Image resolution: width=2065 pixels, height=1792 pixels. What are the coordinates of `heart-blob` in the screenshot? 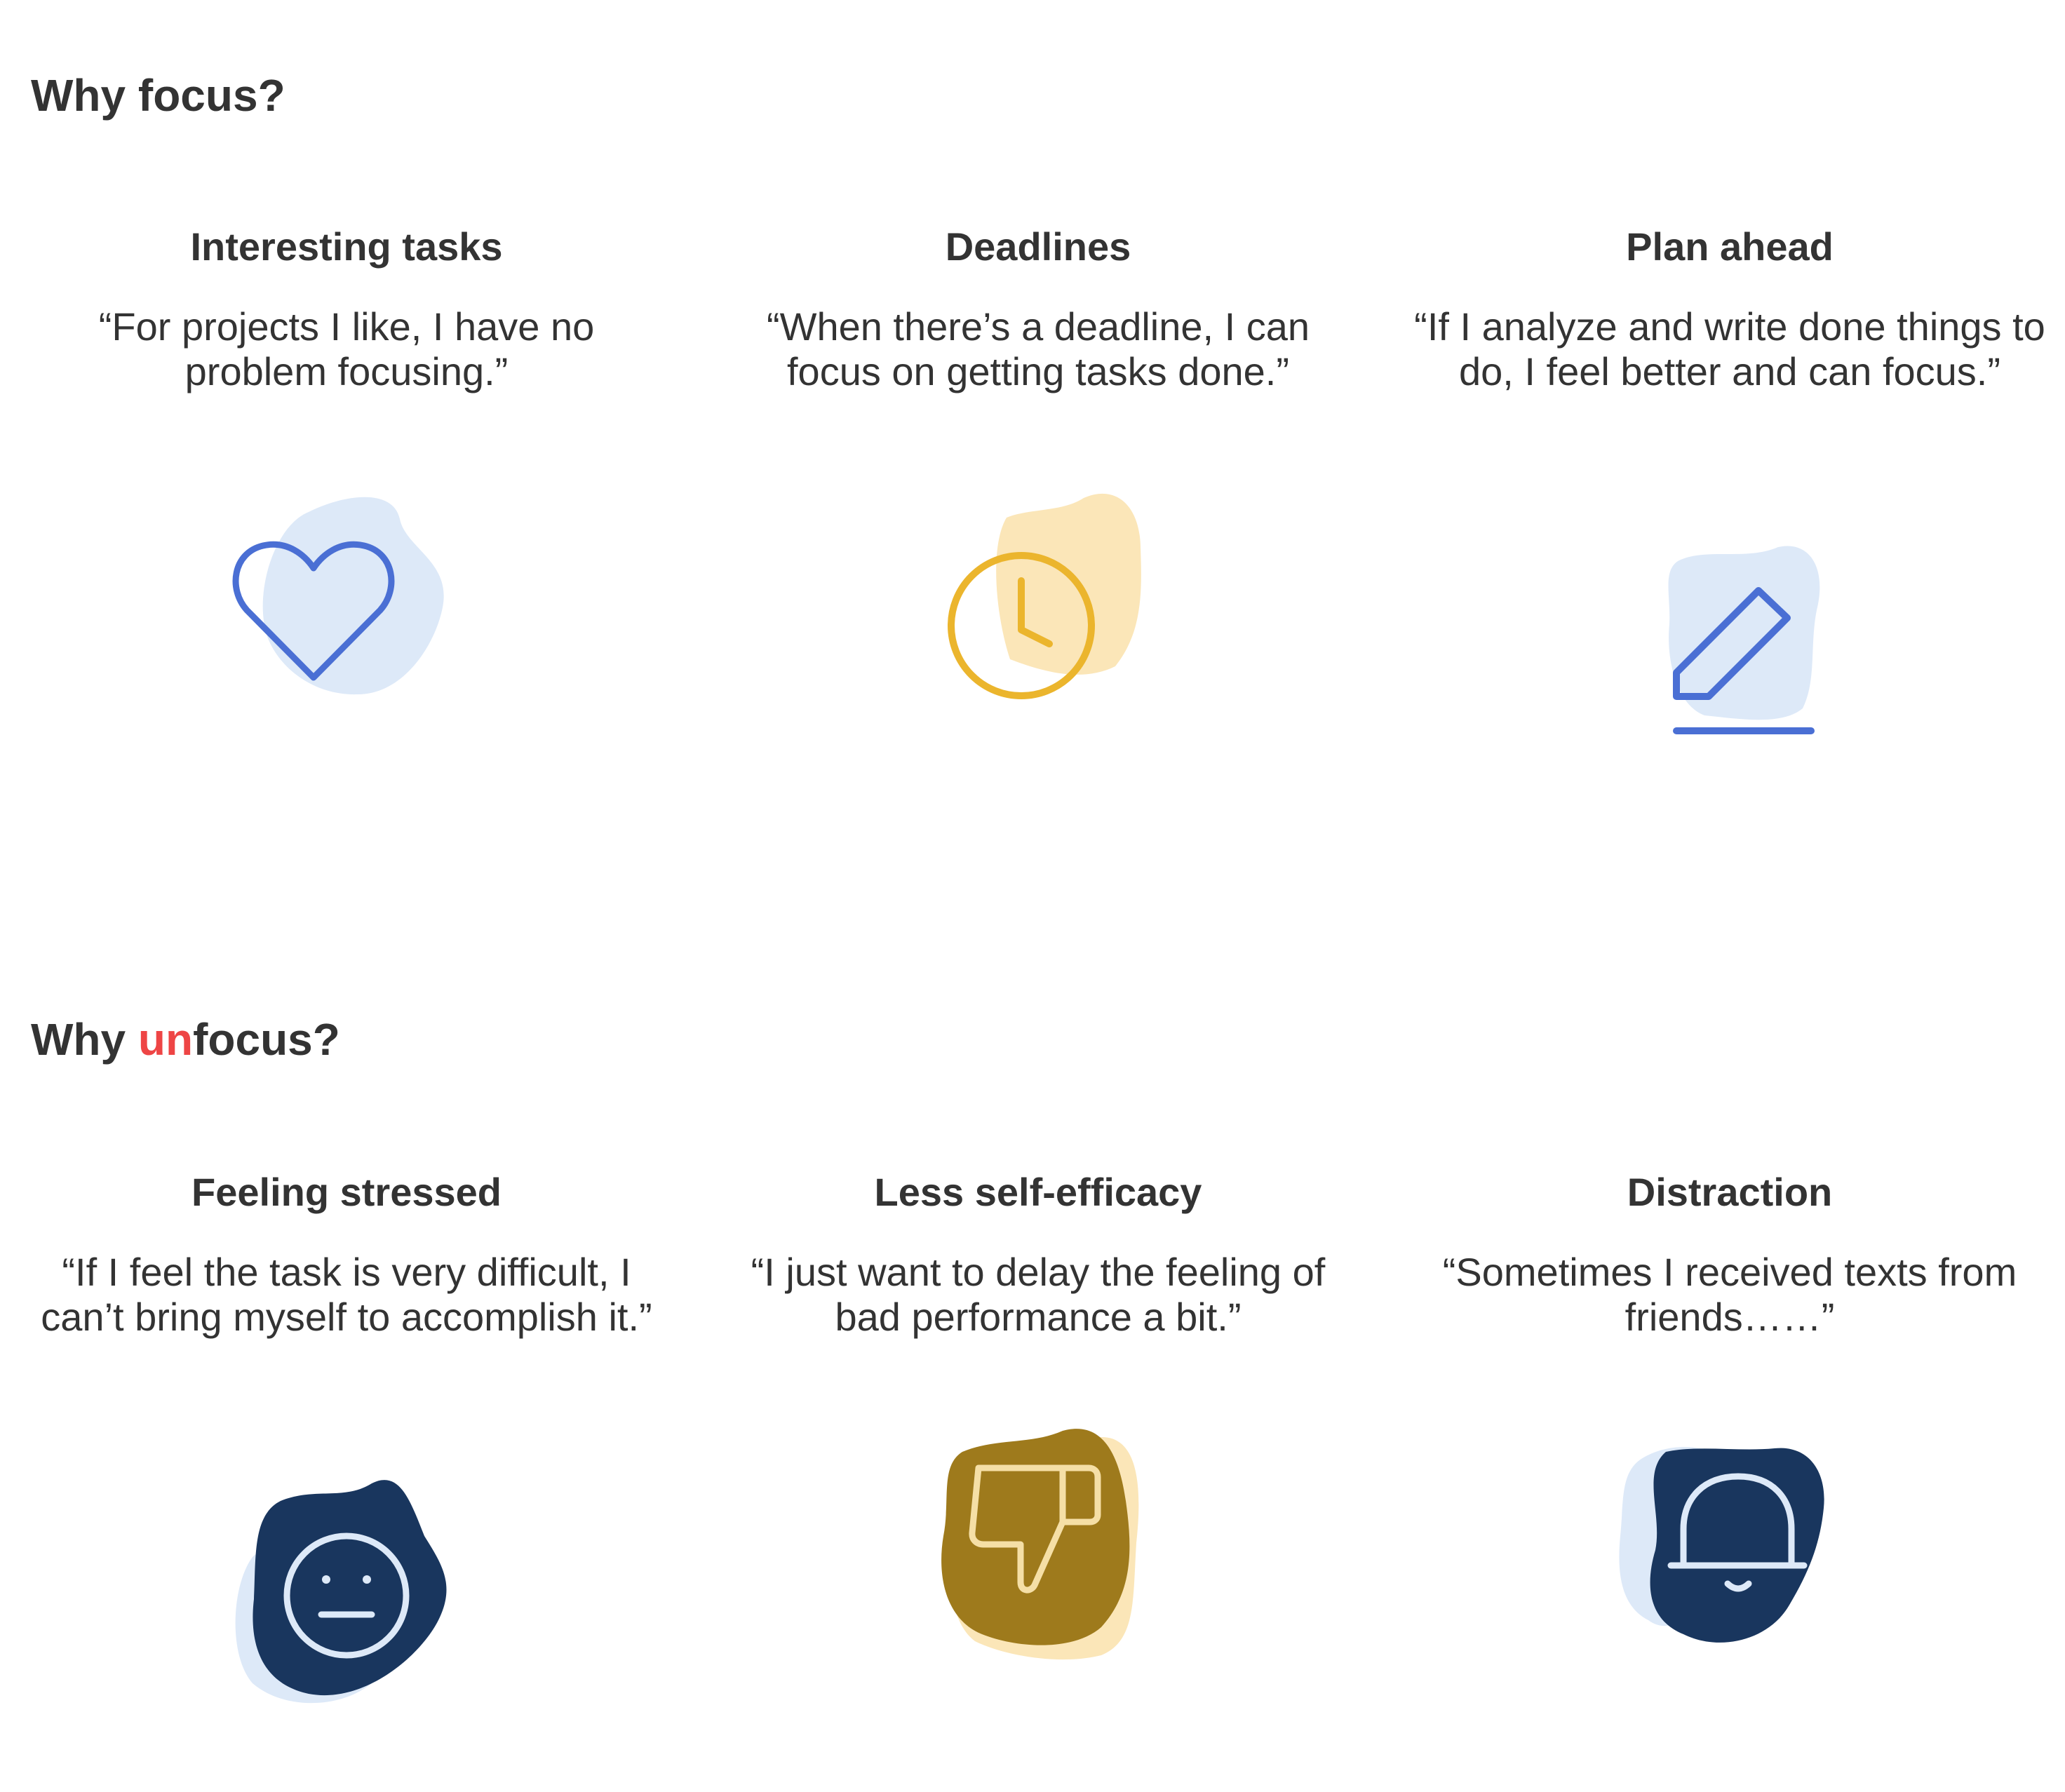 It's located at (353, 596).